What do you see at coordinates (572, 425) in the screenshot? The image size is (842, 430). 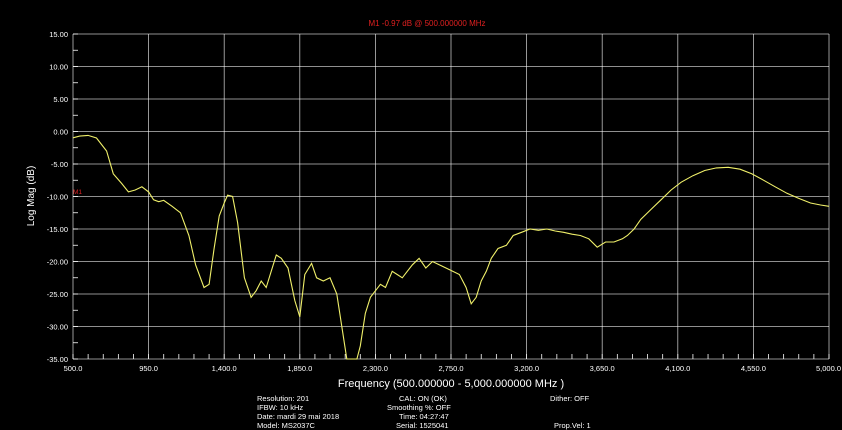 I see `info-prop-vel: Prop.Vel: 1` at bounding box center [572, 425].